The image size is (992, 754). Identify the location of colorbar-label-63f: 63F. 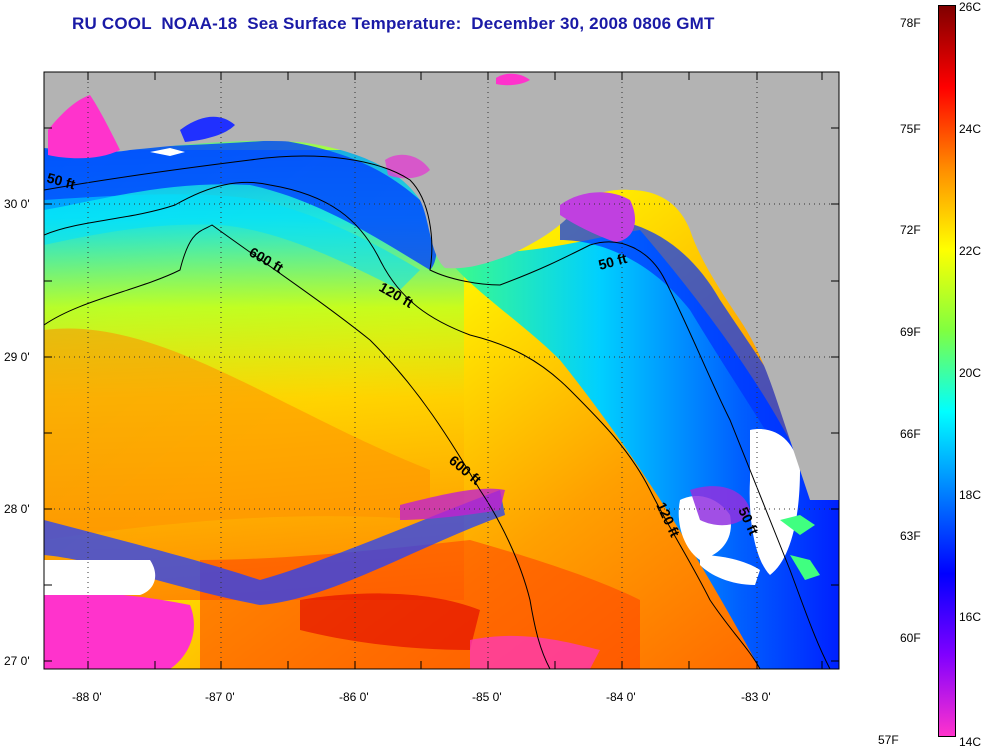
(910, 536).